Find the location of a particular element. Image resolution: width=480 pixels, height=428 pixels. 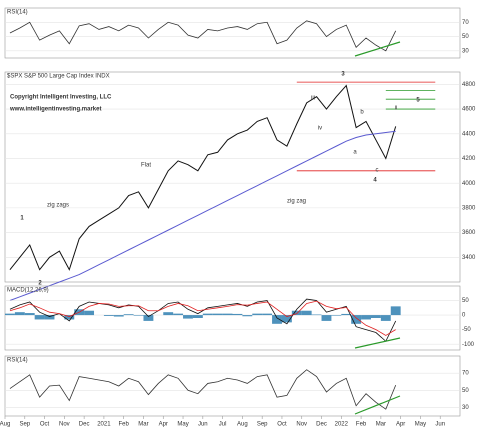

annotation: www.intelligentinvesting.market is located at coordinates (55, 110).